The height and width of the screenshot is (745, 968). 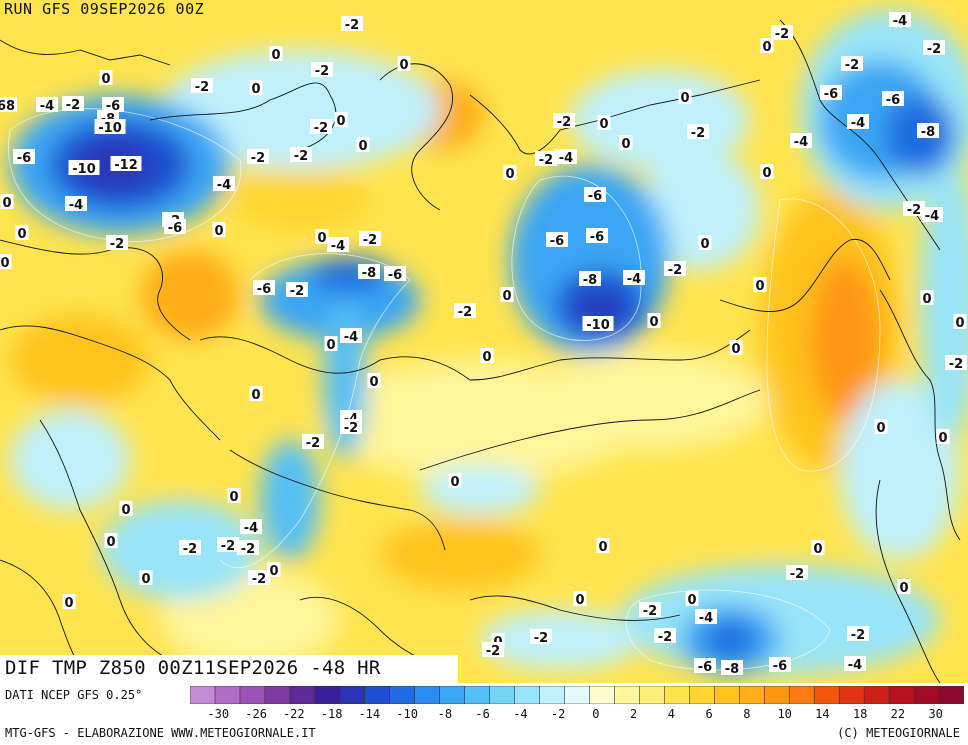 I want to click on field-title: DIF TMP Z850 00Z11SEP2026 -48 HR, so click(x=193, y=668).